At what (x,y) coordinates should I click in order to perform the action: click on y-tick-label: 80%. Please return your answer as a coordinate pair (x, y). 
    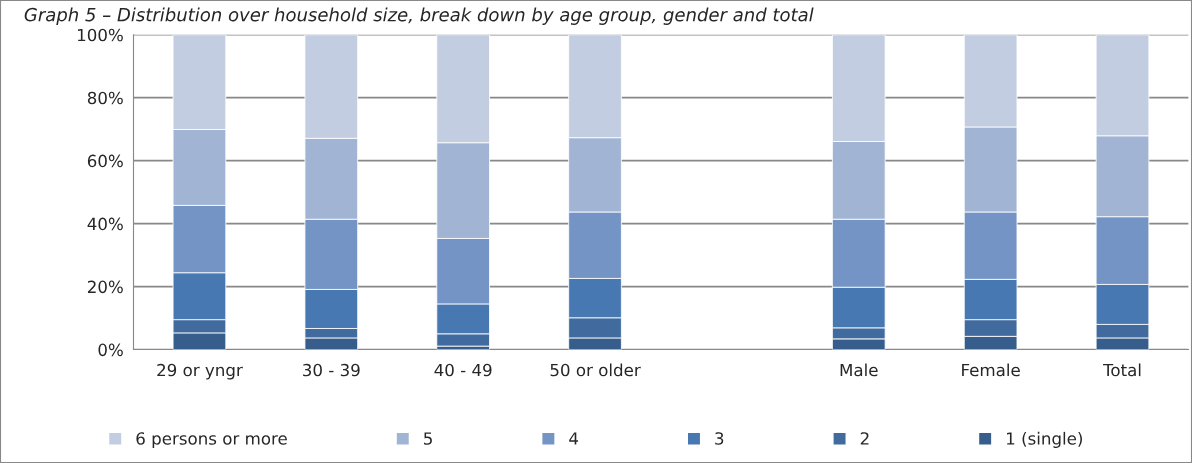
    Looking at the image, I should click on (105, 98).